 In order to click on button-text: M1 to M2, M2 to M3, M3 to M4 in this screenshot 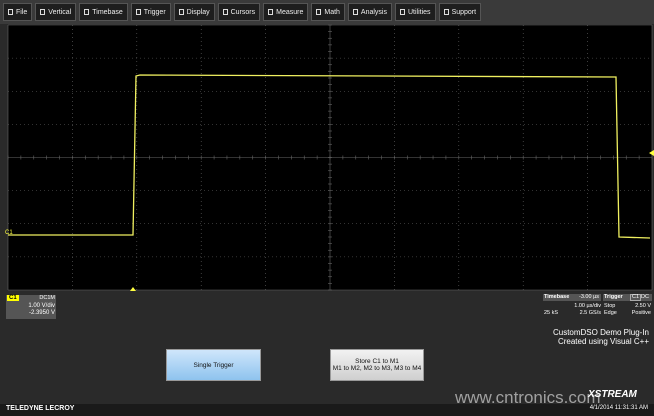, I will do `click(377, 368)`.